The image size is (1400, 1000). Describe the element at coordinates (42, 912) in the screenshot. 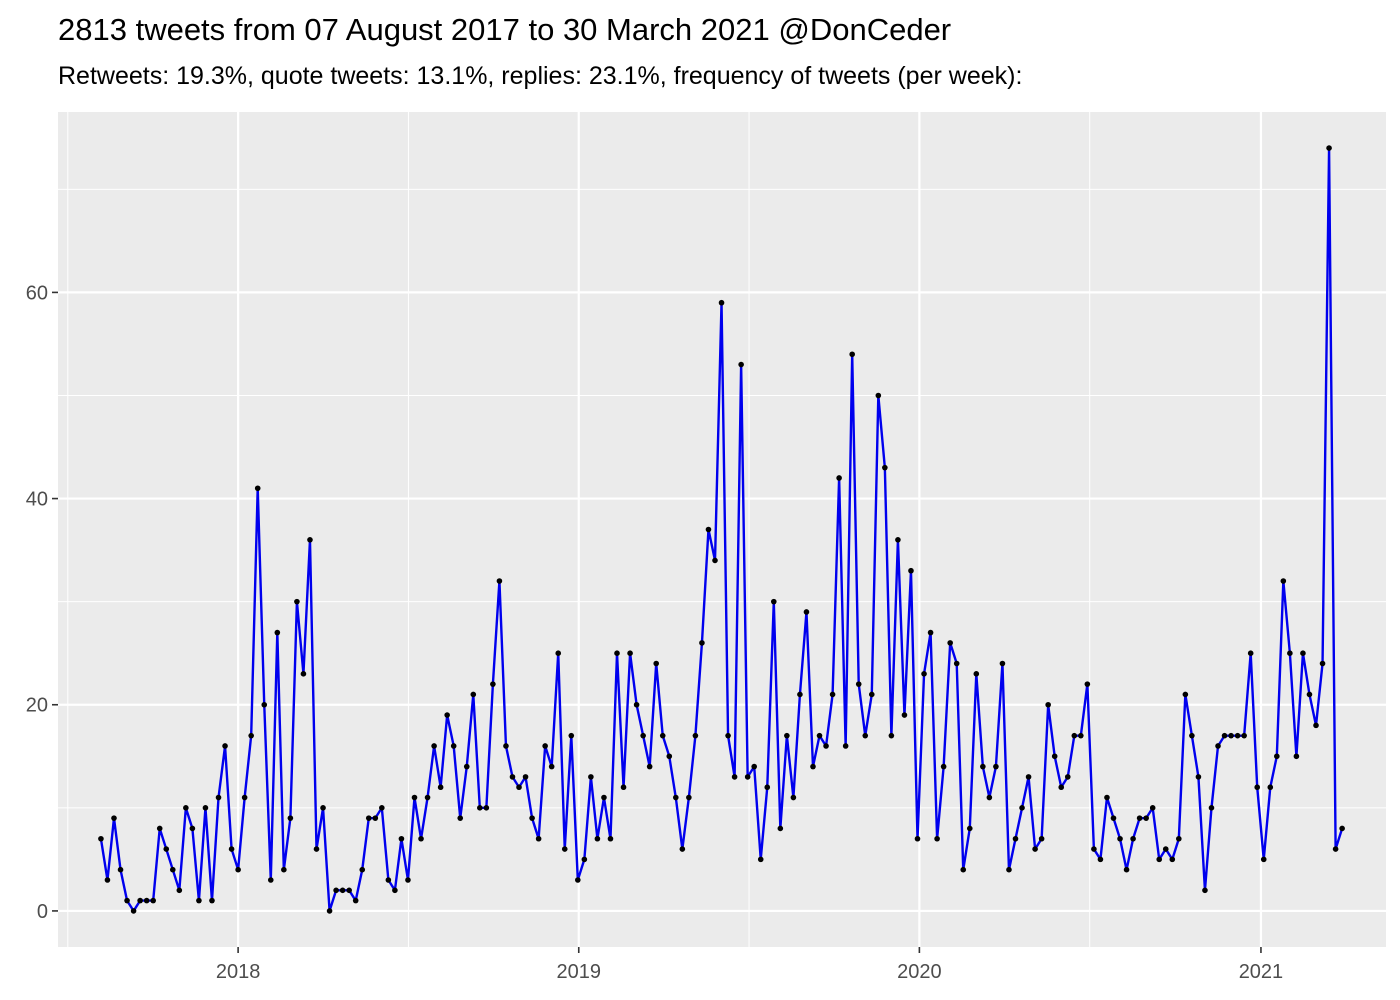

I see `y-tick-label: 0` at that location.